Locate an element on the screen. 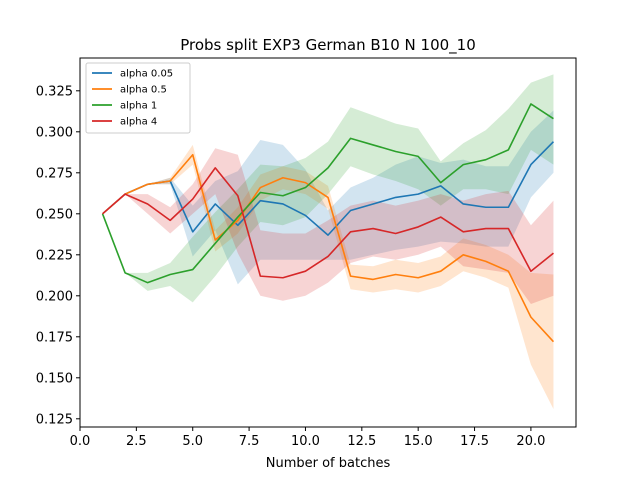  x-tick-label: 15.0 is located at coordinates (418, 441).